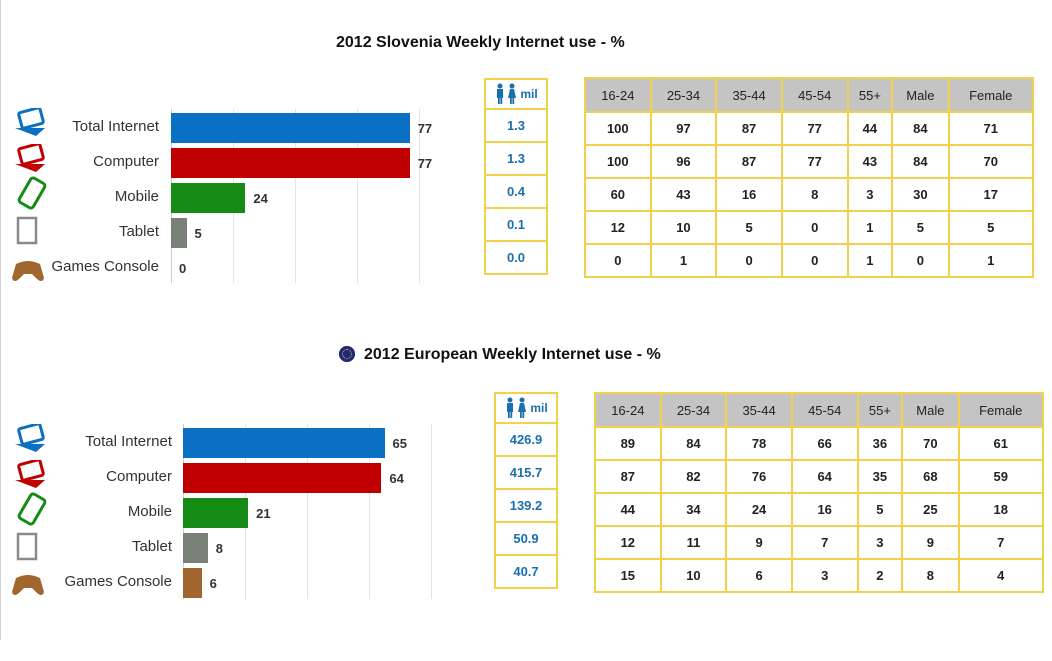 The image size is (1052, 661). I want to click on europe-mil-column: mil 426.9 415.7 139.2 50.9 40.7, so click(526, 490).